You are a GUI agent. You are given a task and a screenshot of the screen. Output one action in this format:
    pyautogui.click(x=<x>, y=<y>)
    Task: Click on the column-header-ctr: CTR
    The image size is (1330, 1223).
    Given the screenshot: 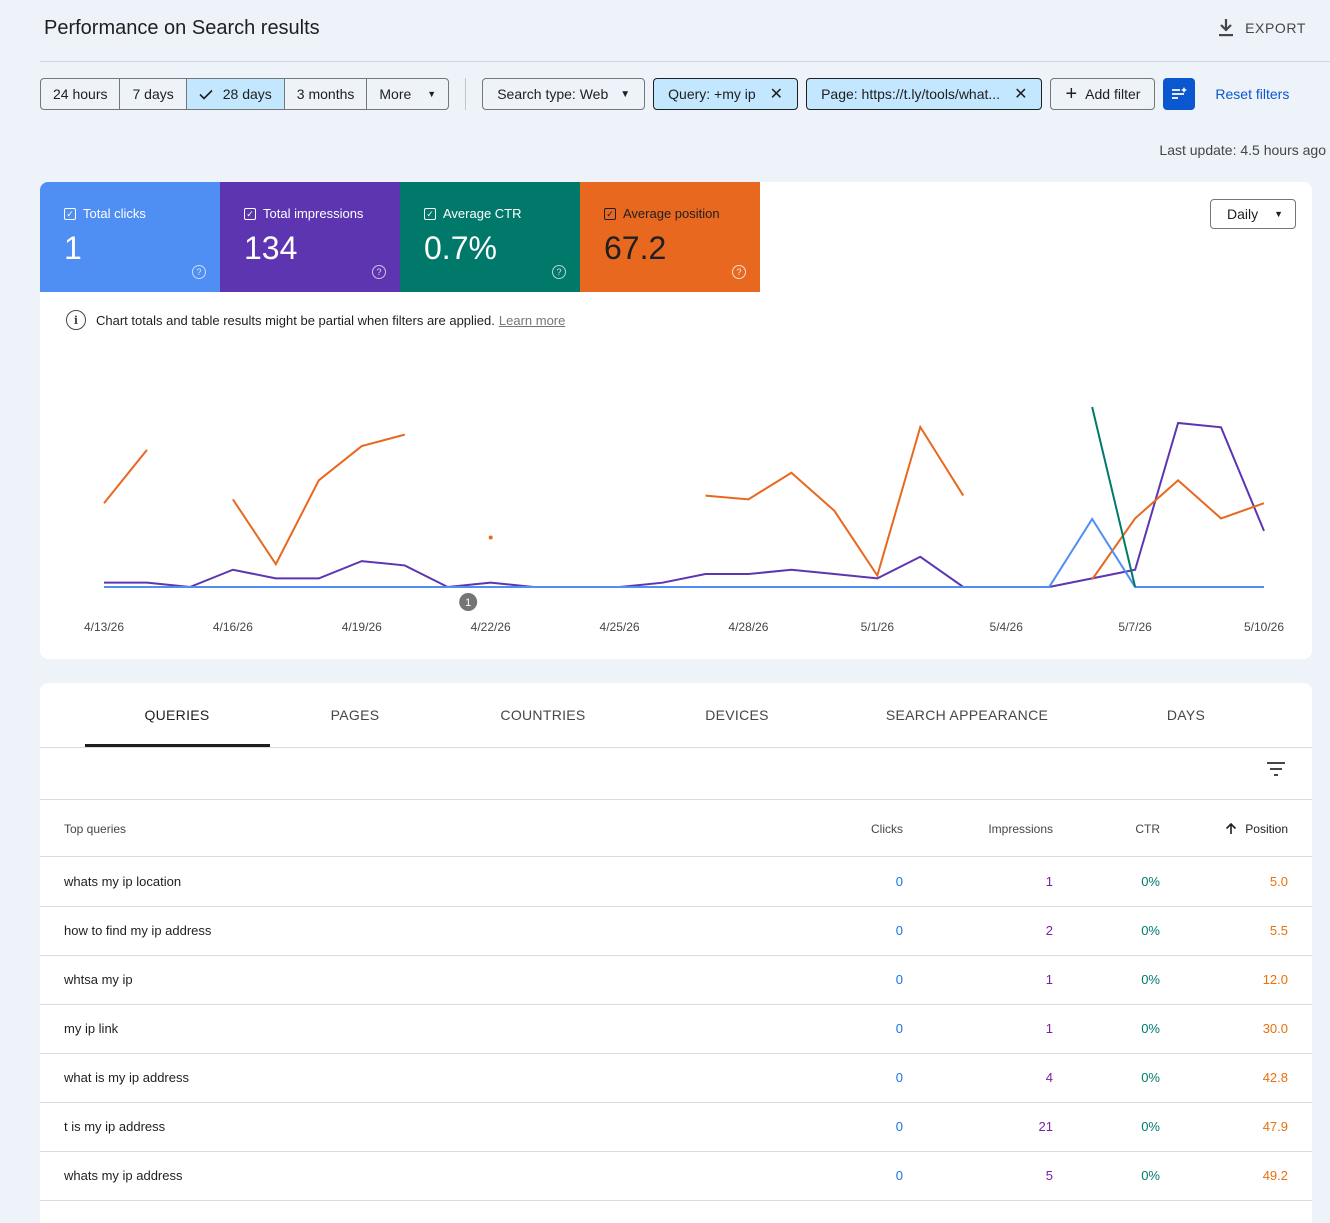 What is the action you would take?
    pyautogui.click(x=1147, y=829)
    